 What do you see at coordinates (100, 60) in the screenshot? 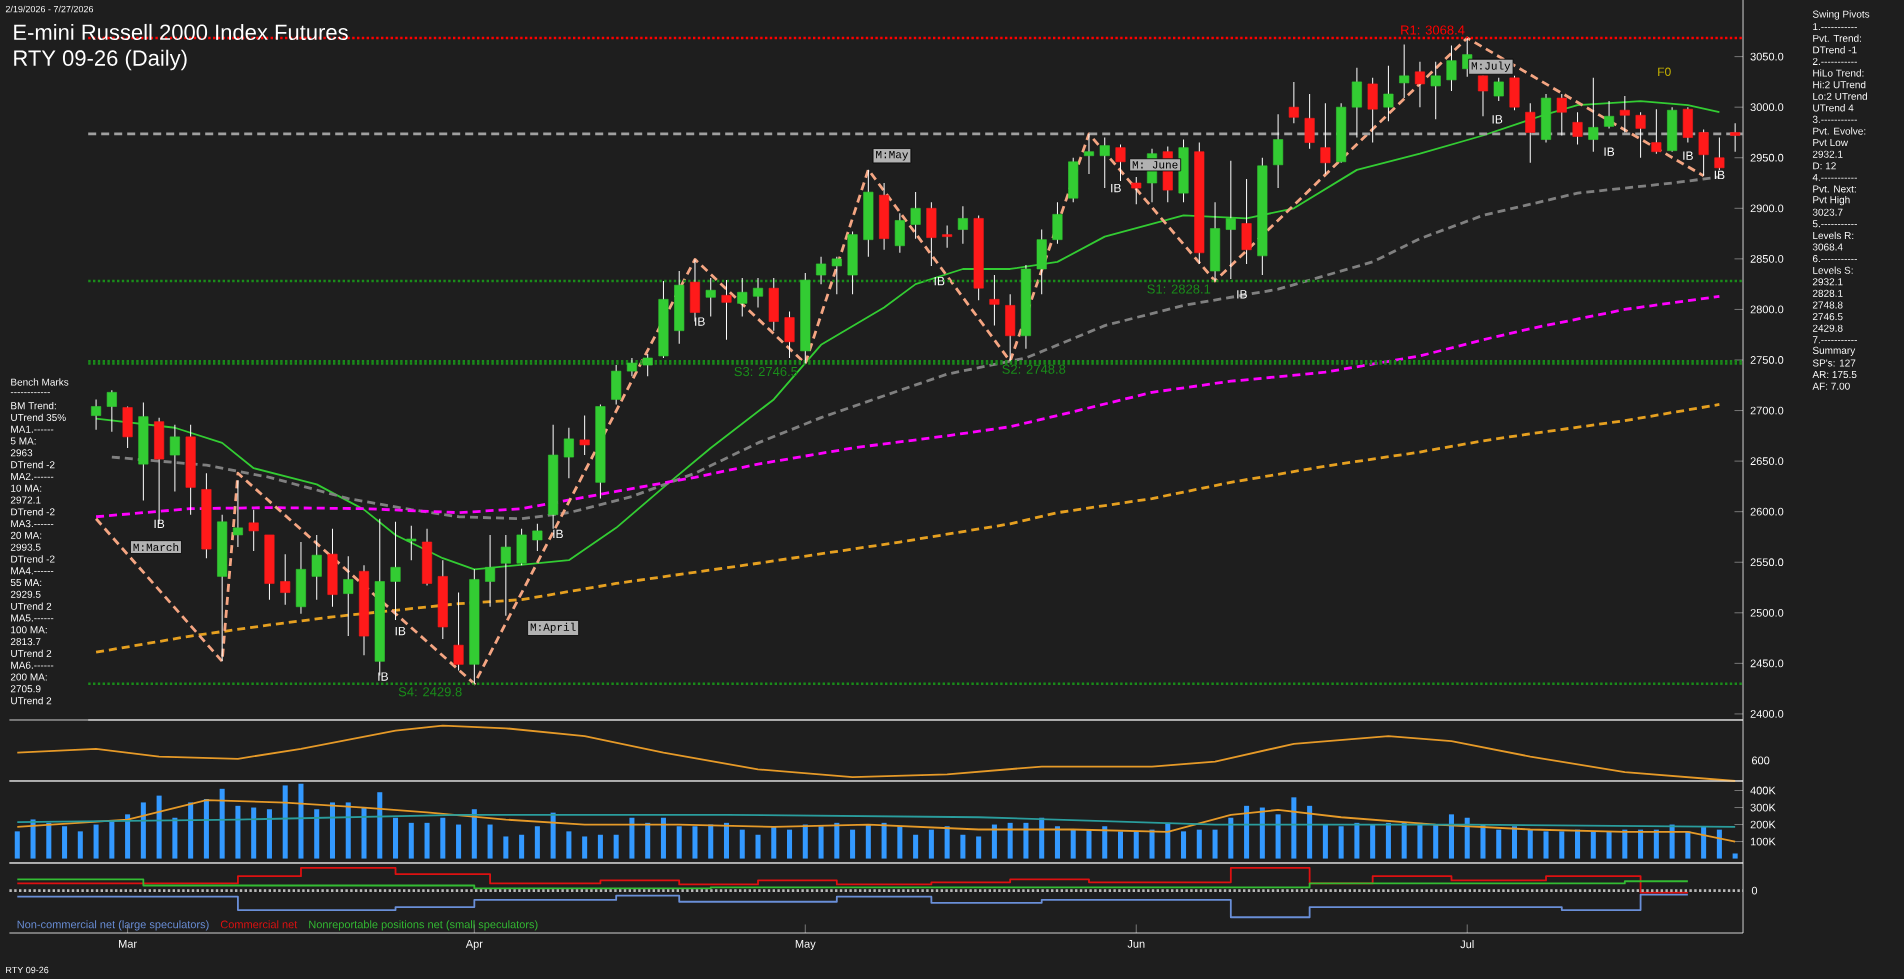
I see `text: RTY 09-26 (Daily)` at bounding box center [100, 60].